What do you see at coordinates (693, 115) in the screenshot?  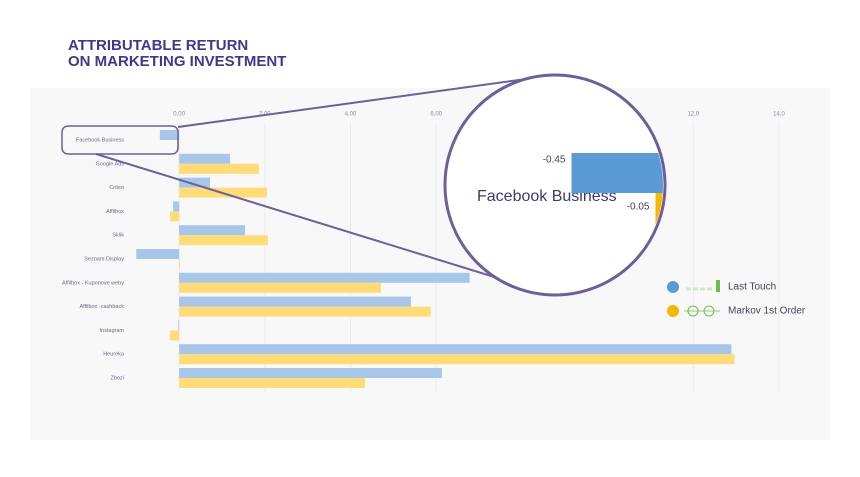 I see `x-tick-label: 12,0` at bounding box center [693, 115].